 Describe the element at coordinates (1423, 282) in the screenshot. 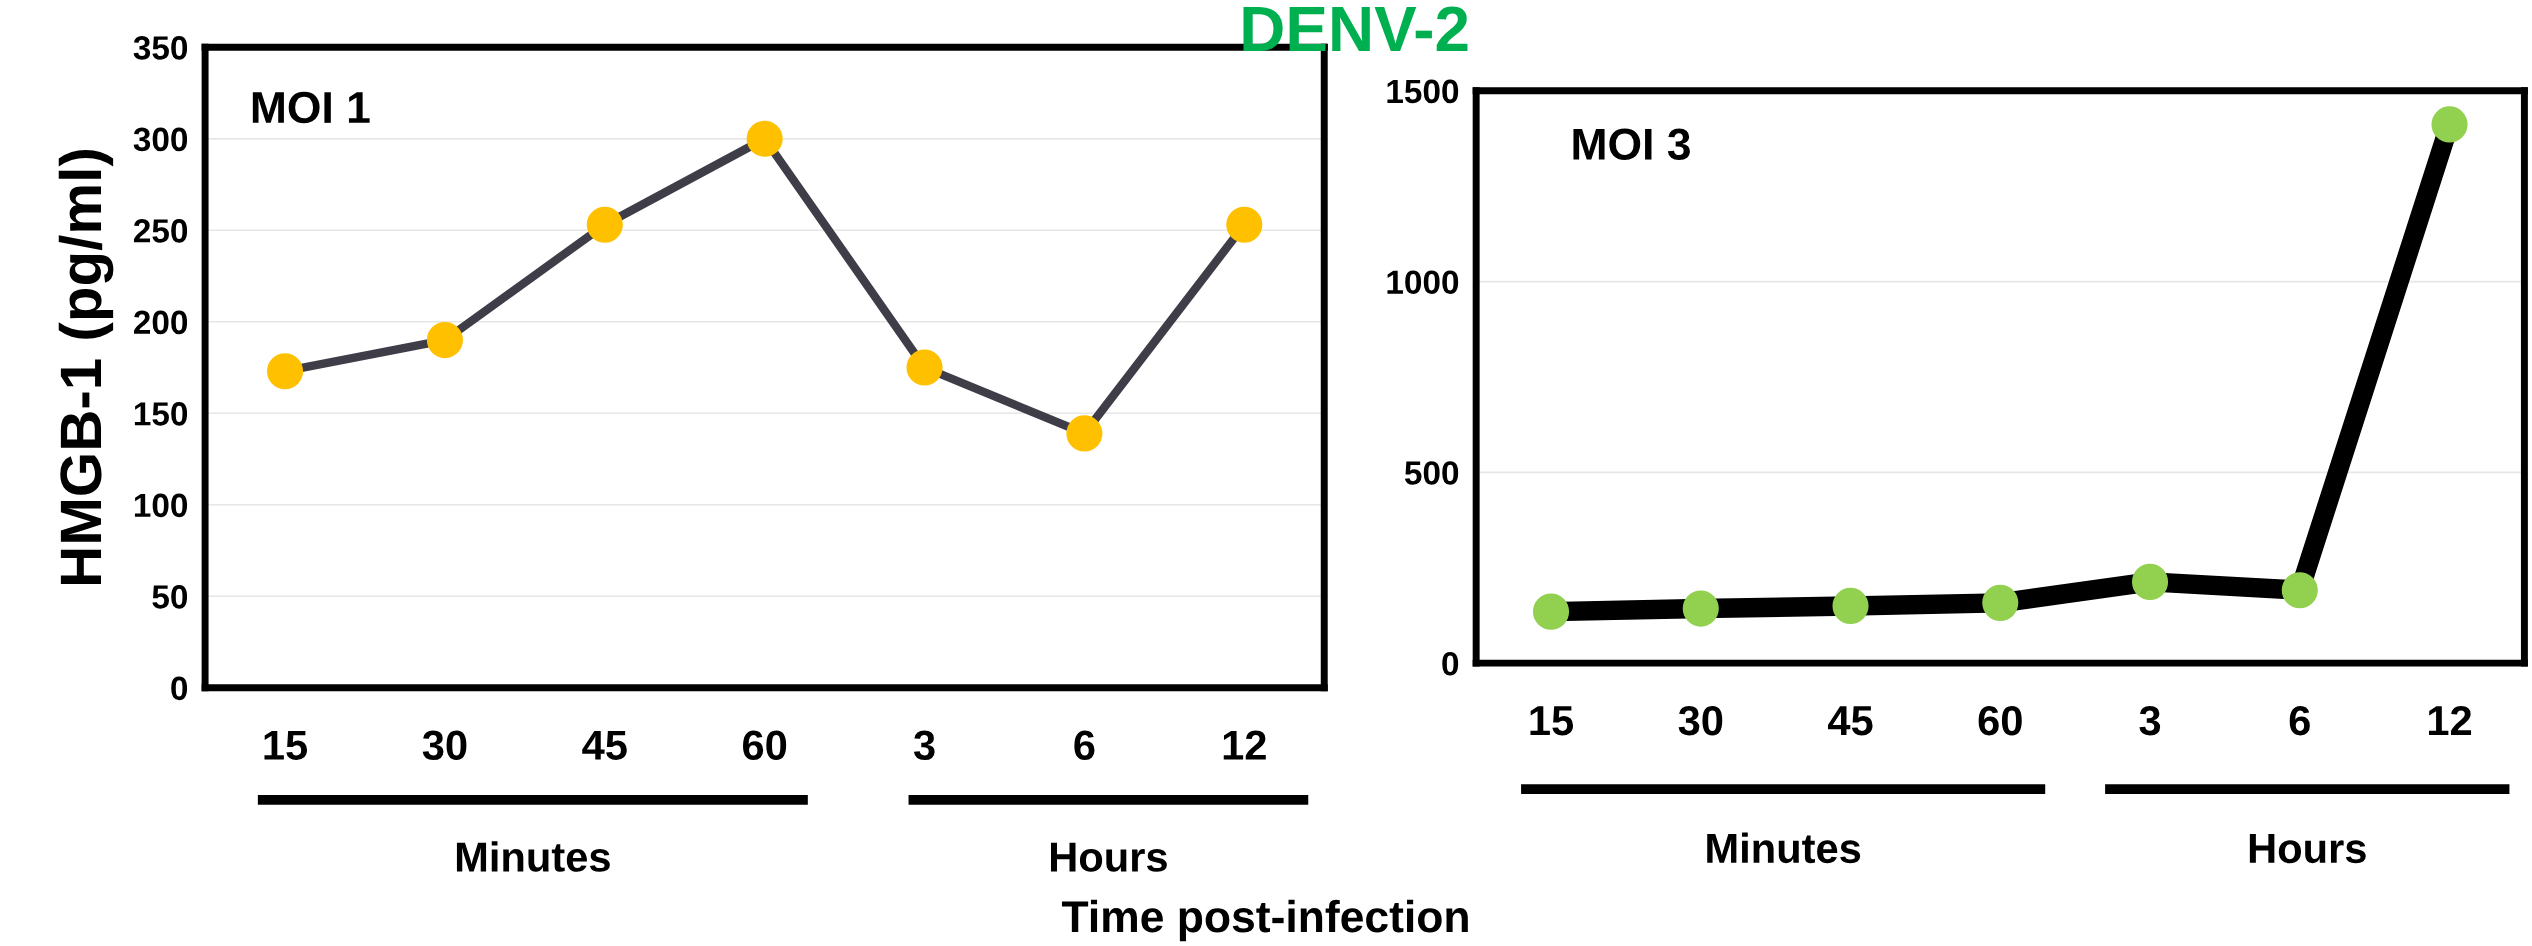

I see `y-tick-label: 1000` at that location.